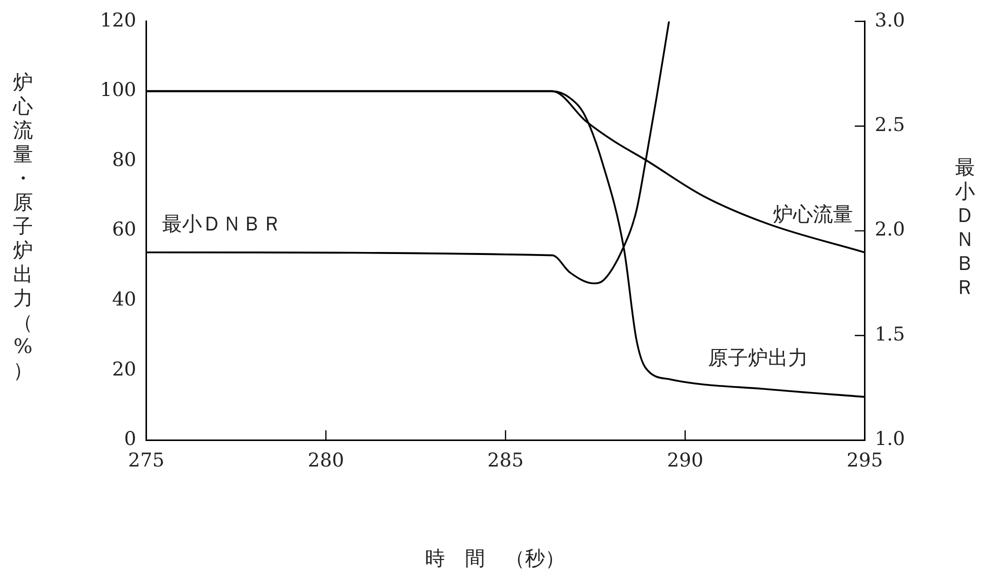 This screenshot has width=990, height=583. Describe the element at coordinates (326, 461) in the screenshot. I see `x-tick-label: 280` at that location.